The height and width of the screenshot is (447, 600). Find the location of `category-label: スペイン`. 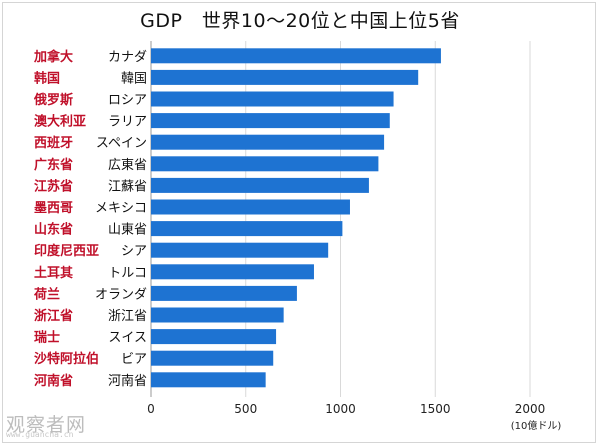

category-label: スペイン is located at coordinates (121, 143).